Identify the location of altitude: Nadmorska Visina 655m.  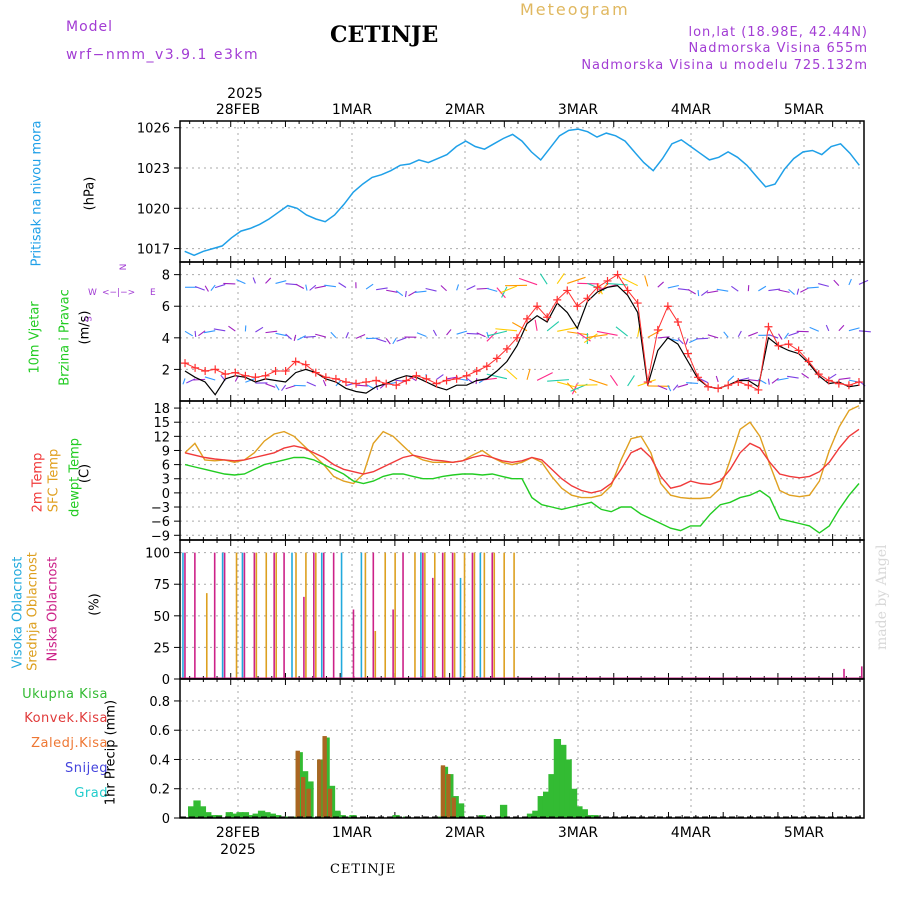
(778, 48).